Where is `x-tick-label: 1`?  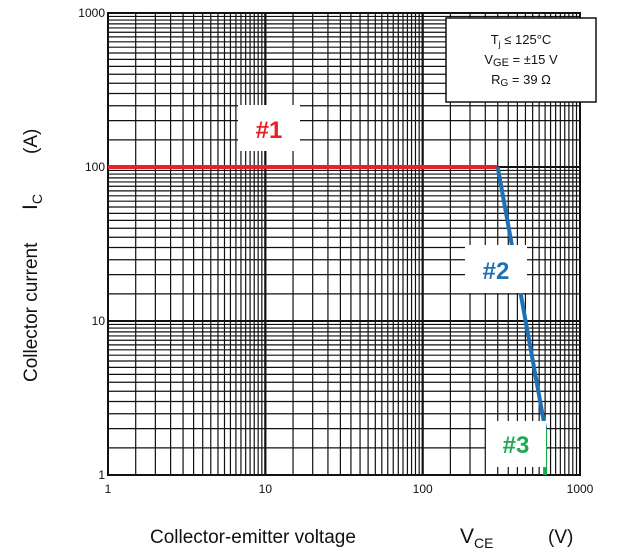
x-tick-label: 1 is located at coordinates (108, 489).